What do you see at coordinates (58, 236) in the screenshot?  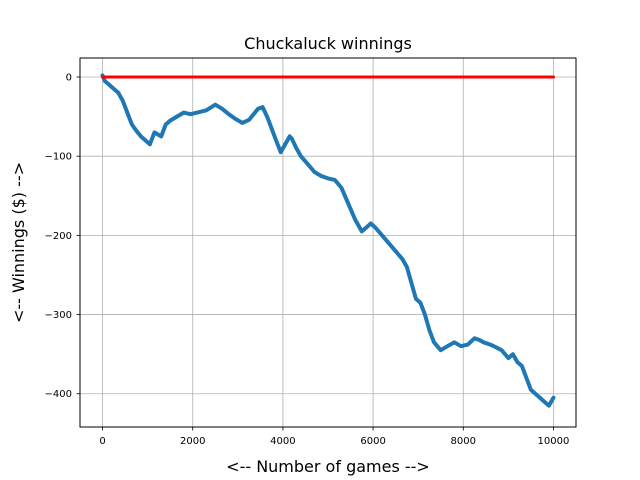 I see `y-tick-label: −200` at bounding box center [58, 236].